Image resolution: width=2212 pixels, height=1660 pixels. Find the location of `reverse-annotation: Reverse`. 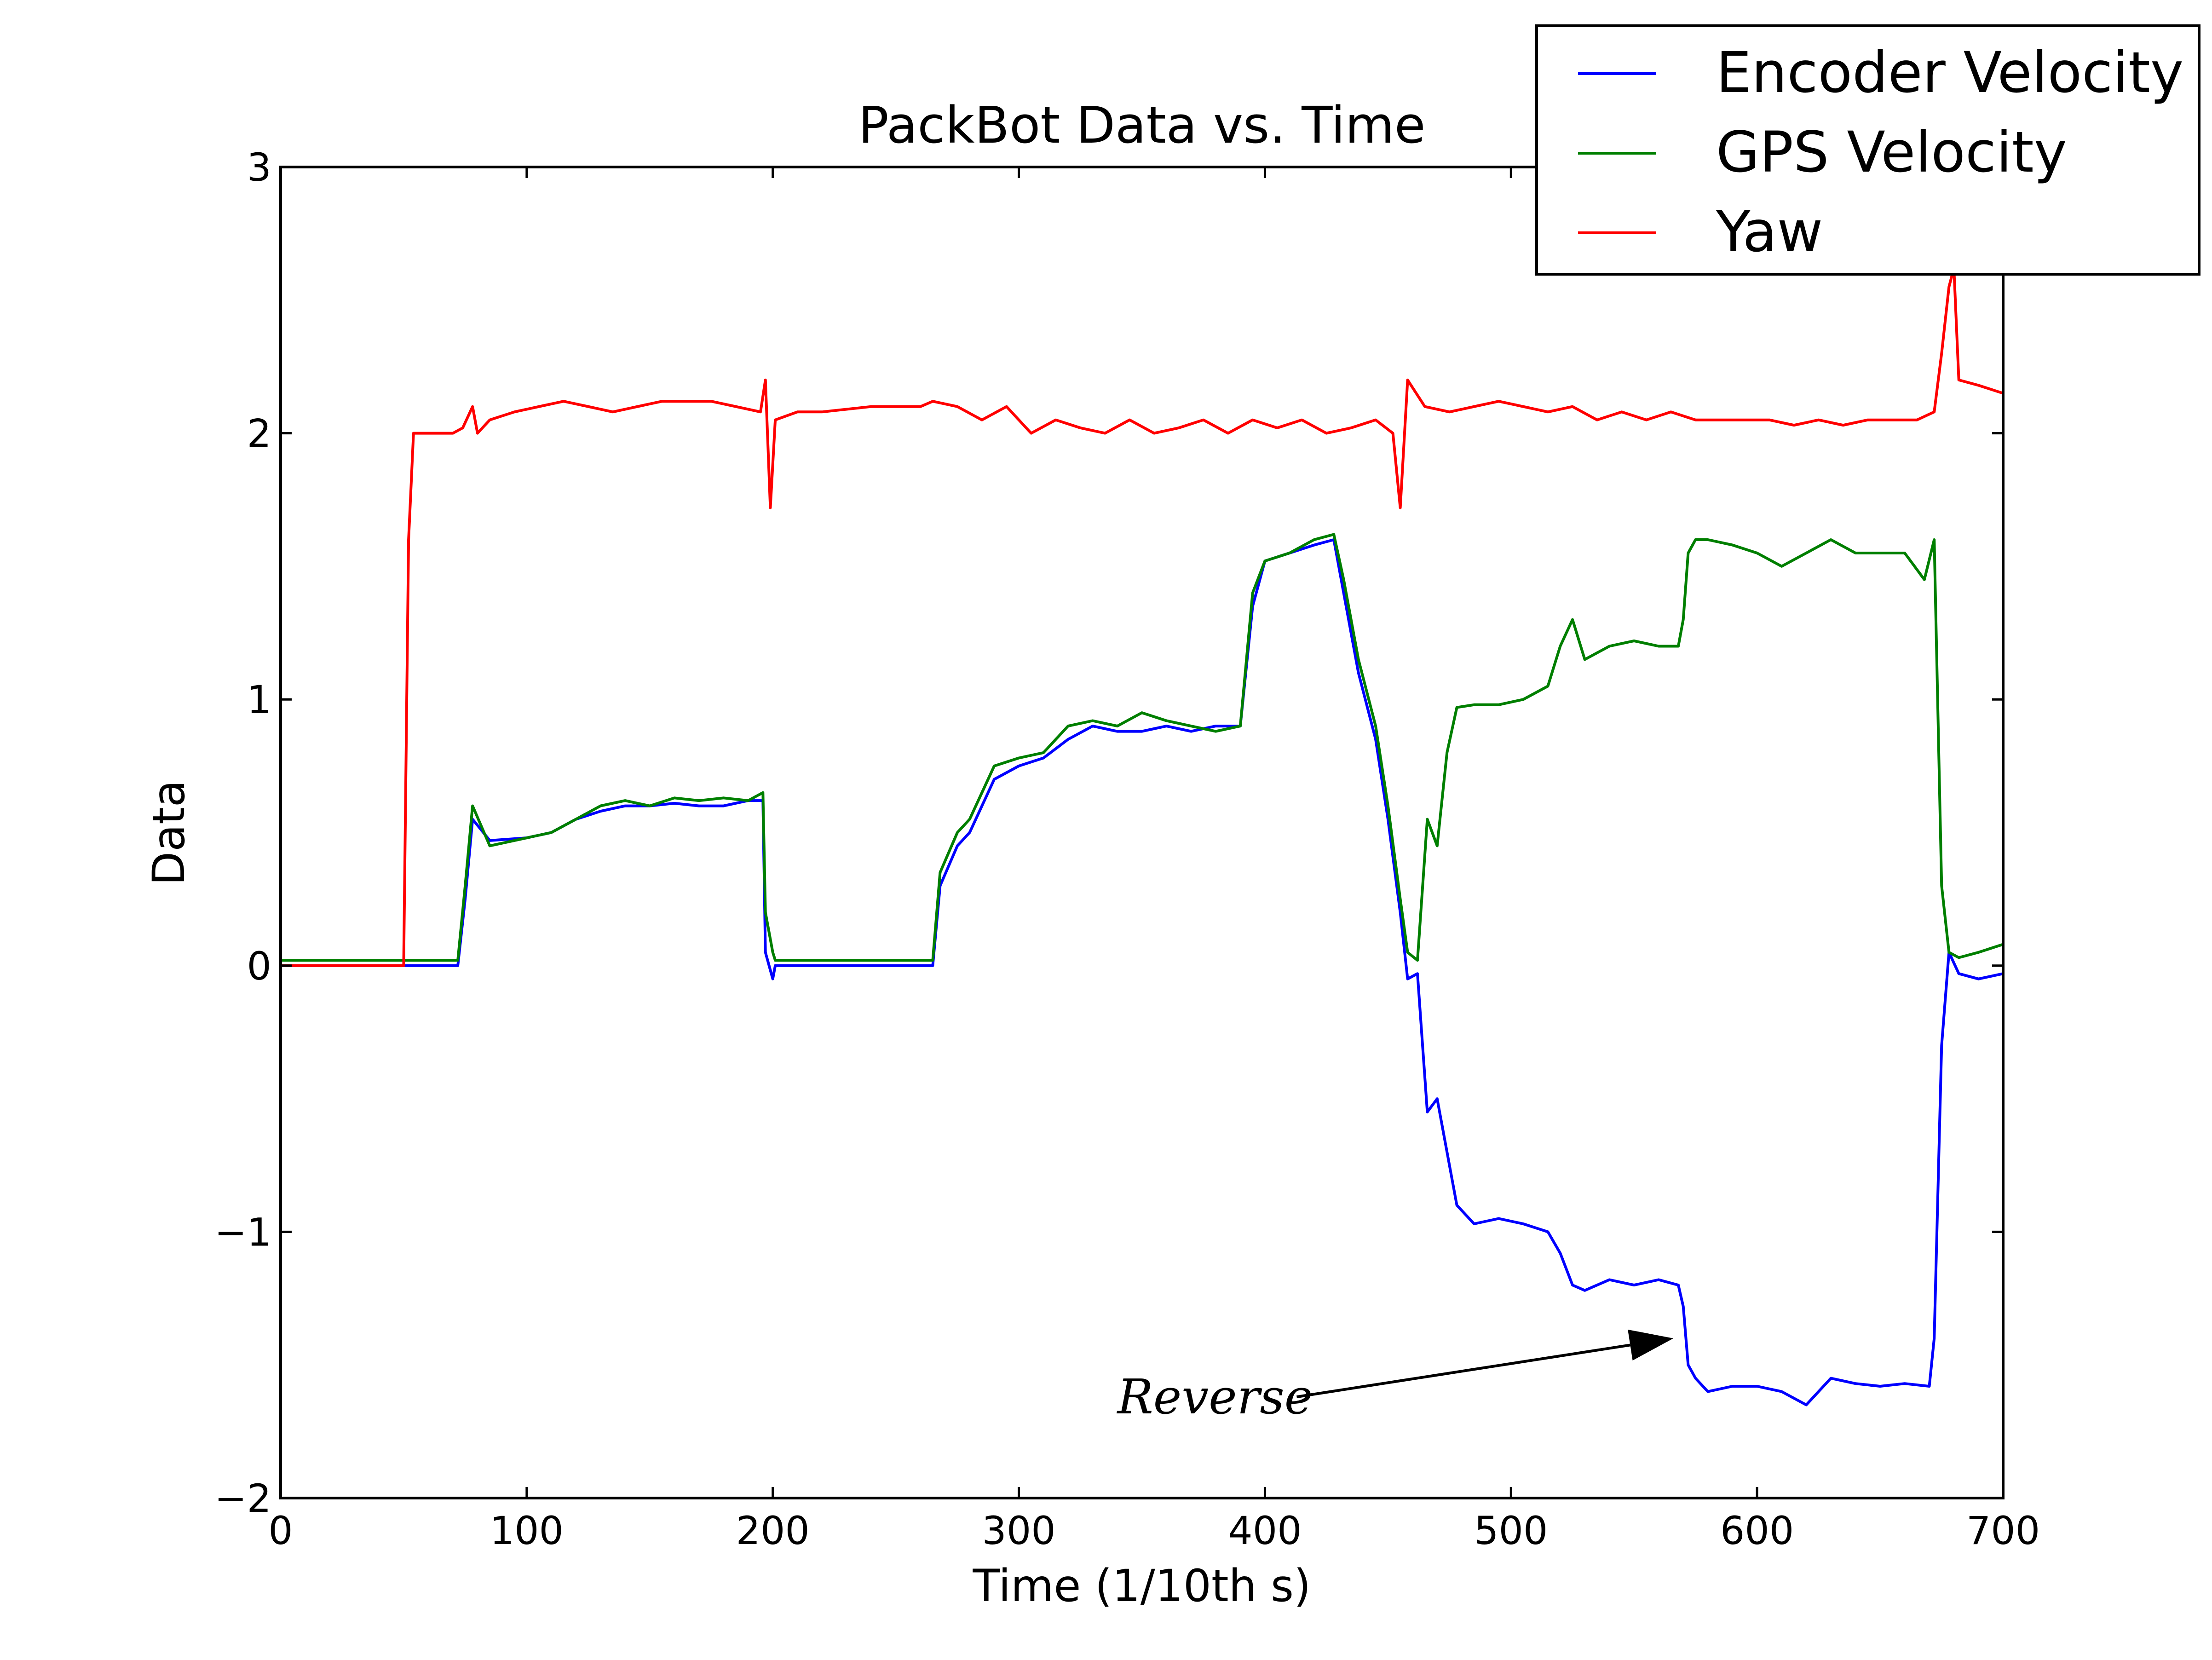

reverse-annotation: Reverse is located at coordinates (1395, 1377).